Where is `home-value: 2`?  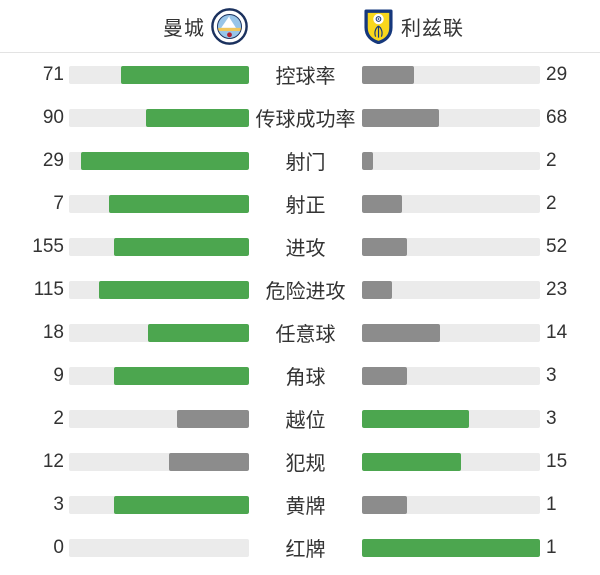 home-value: 2 is located at coordinates (58, 418).